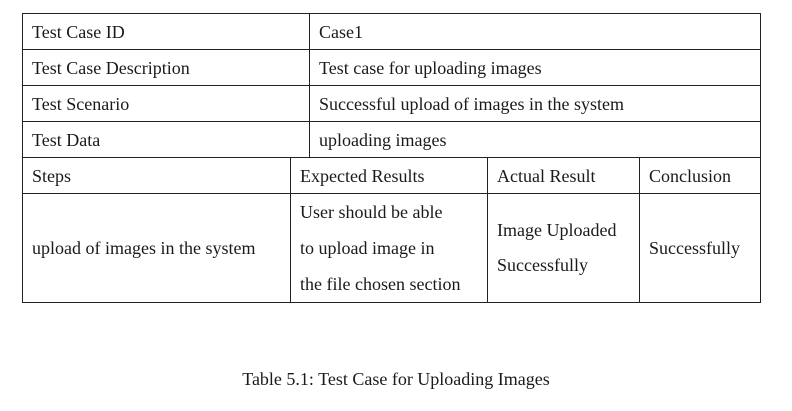  I want to click on row-label: Test Scenario, so click(166, 103).